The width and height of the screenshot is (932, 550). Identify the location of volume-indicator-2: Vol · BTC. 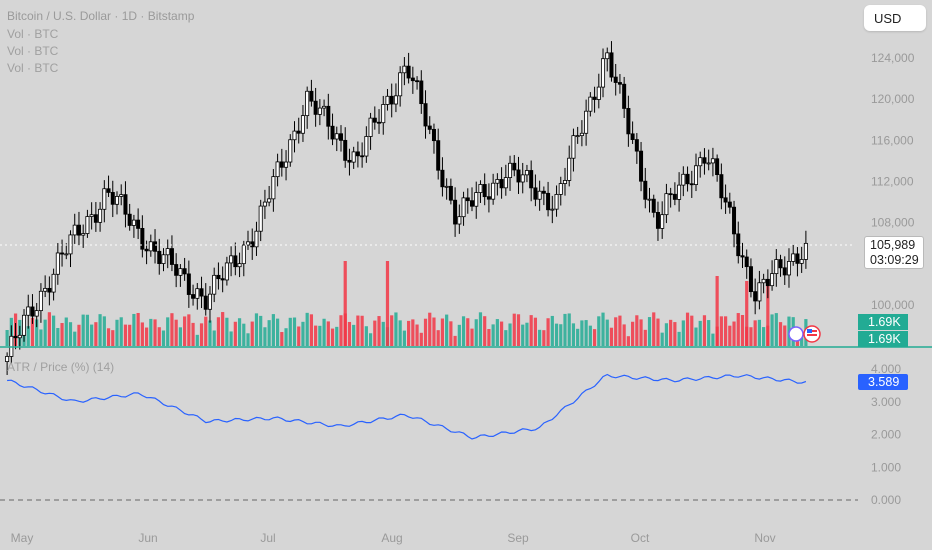
(33, 51).